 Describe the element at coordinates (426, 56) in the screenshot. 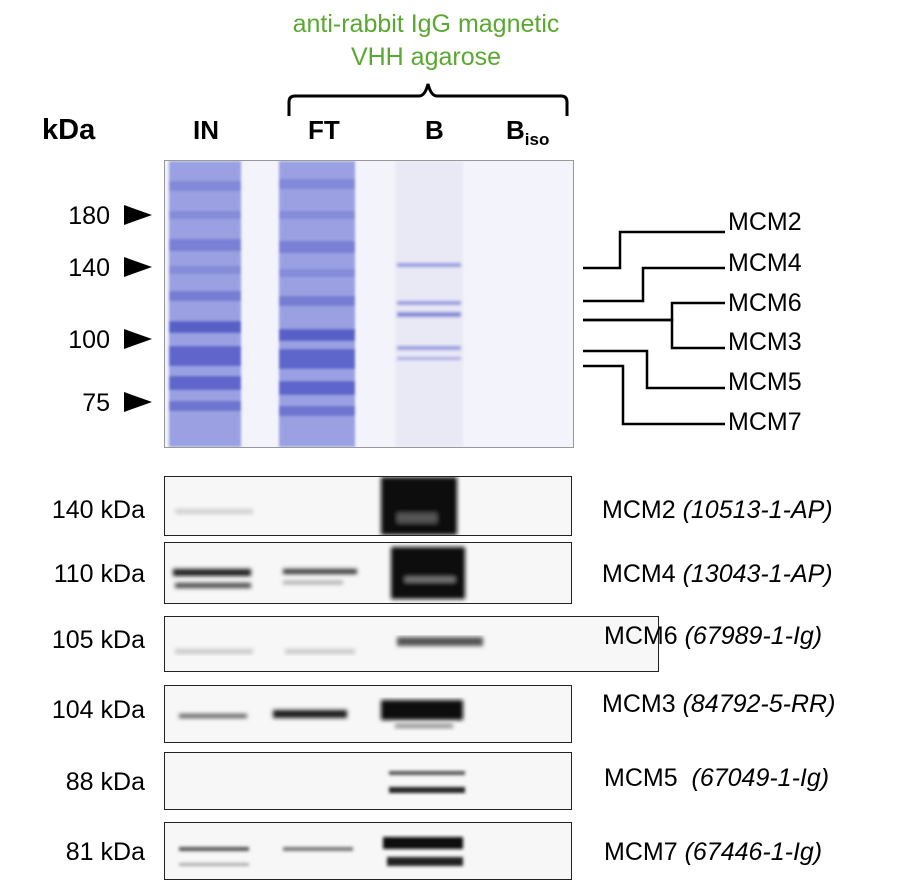

I see `group-label-line-2: VHH agarose` at that location.